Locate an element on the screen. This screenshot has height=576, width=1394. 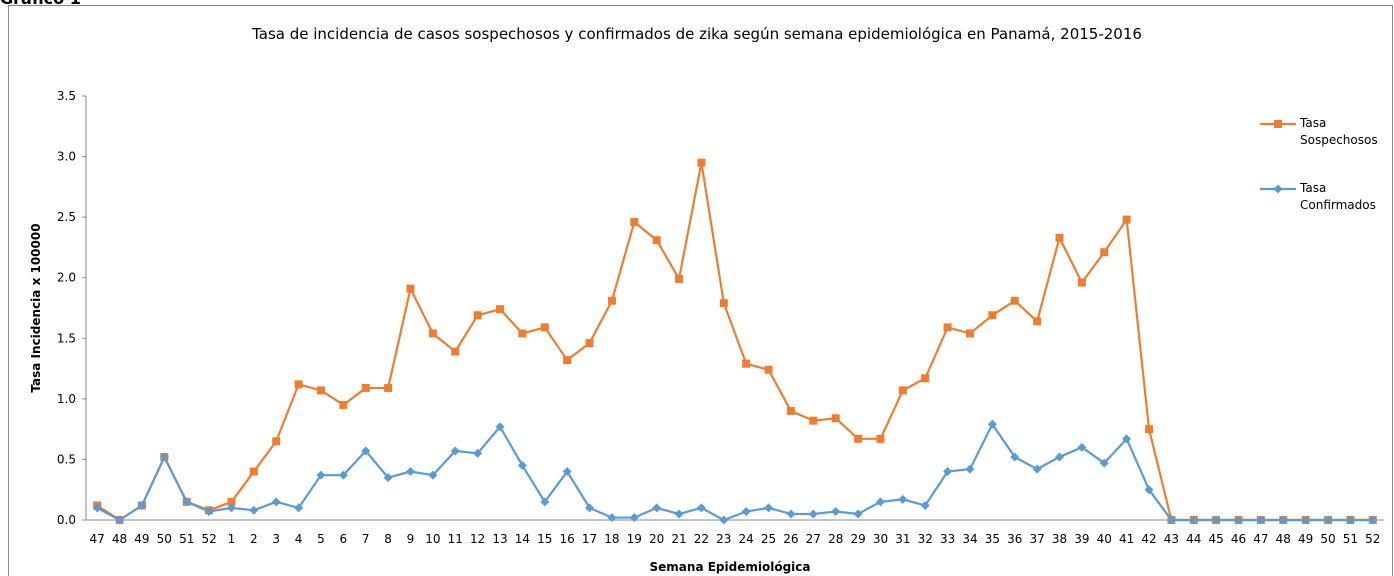
x-tick-label: 10 is located at coordinates (432, 539).